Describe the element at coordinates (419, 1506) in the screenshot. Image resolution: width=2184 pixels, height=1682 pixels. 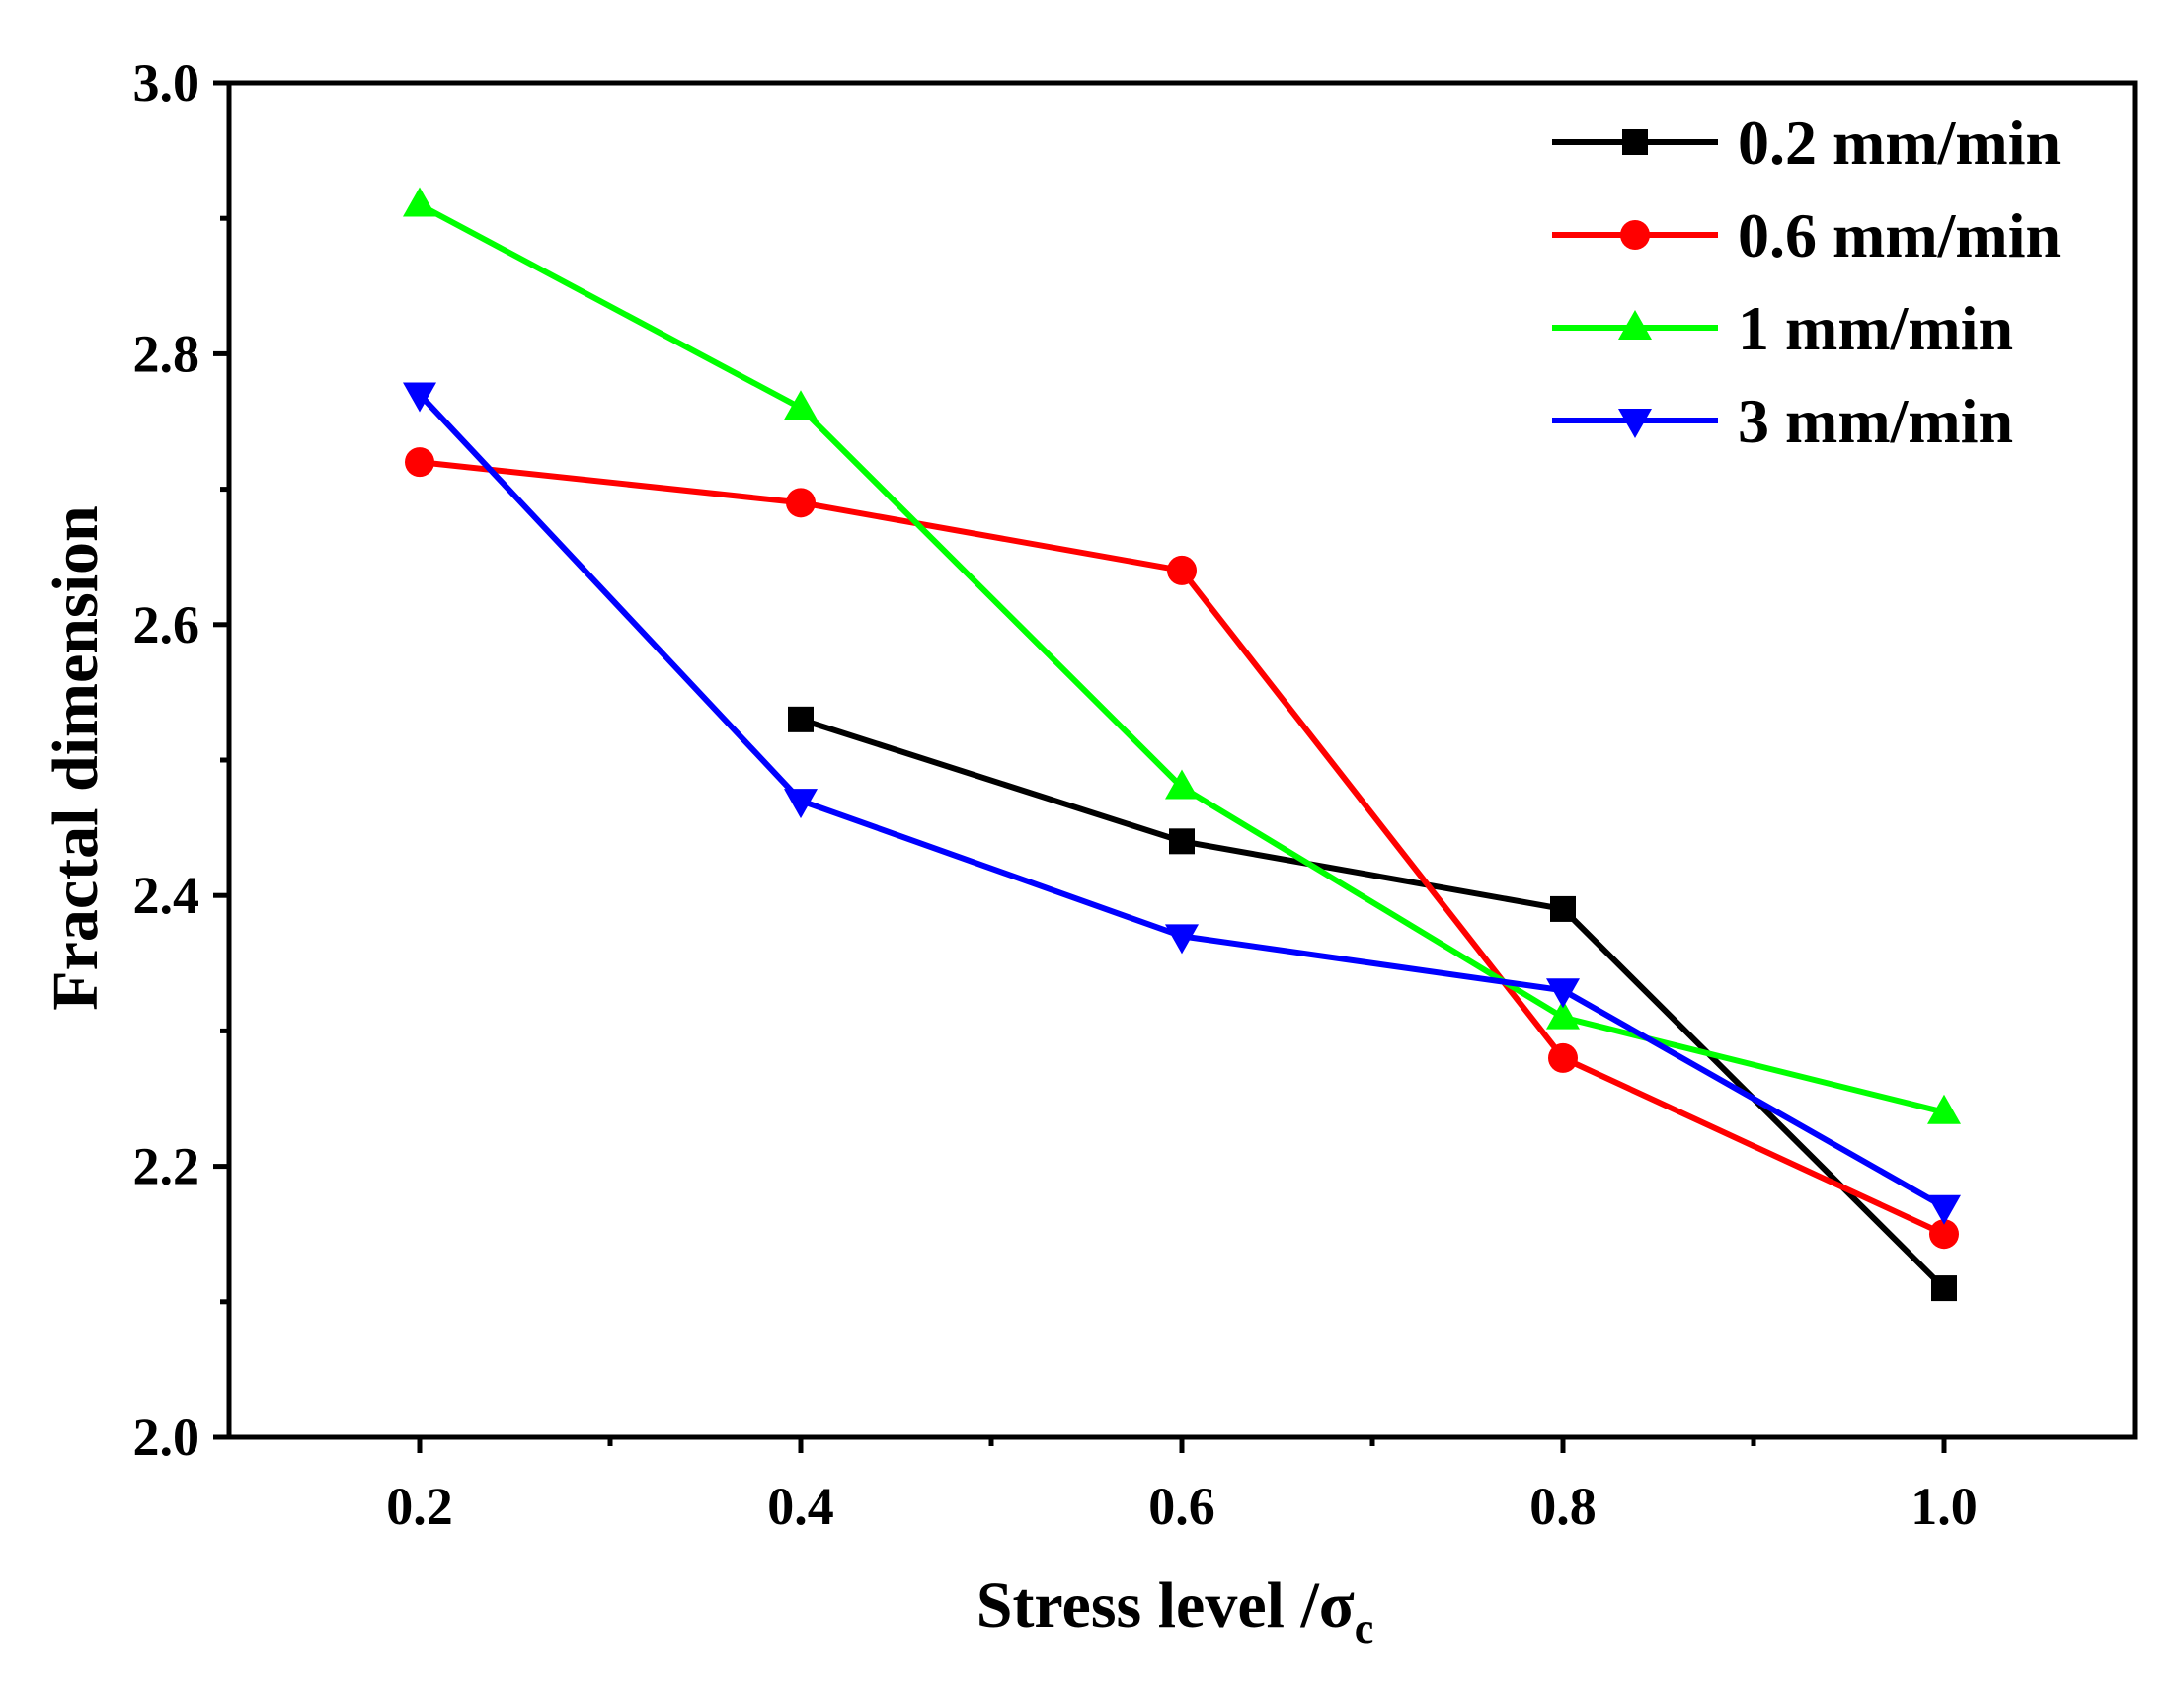
I see `x-tick-label: 0.2` at that location.